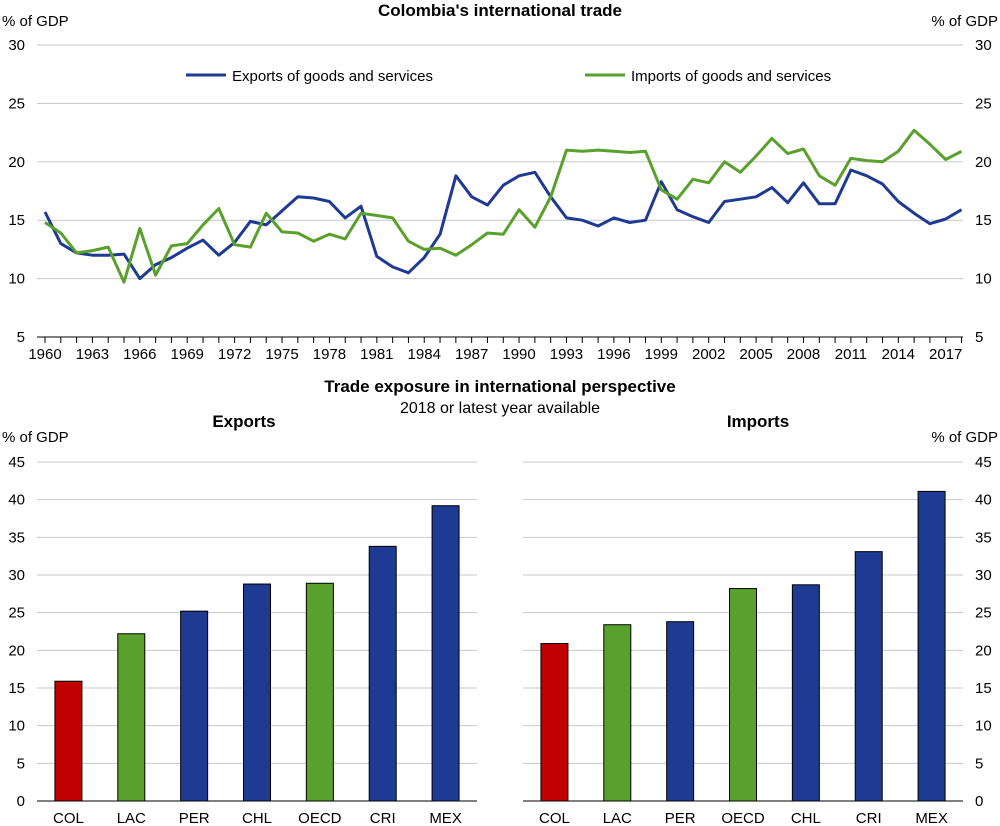  What do you see at coordinates (731, 76) in the screenshot?
I see `legend-label-imports: Imports of goods and services` at bounding box center [731, 76].